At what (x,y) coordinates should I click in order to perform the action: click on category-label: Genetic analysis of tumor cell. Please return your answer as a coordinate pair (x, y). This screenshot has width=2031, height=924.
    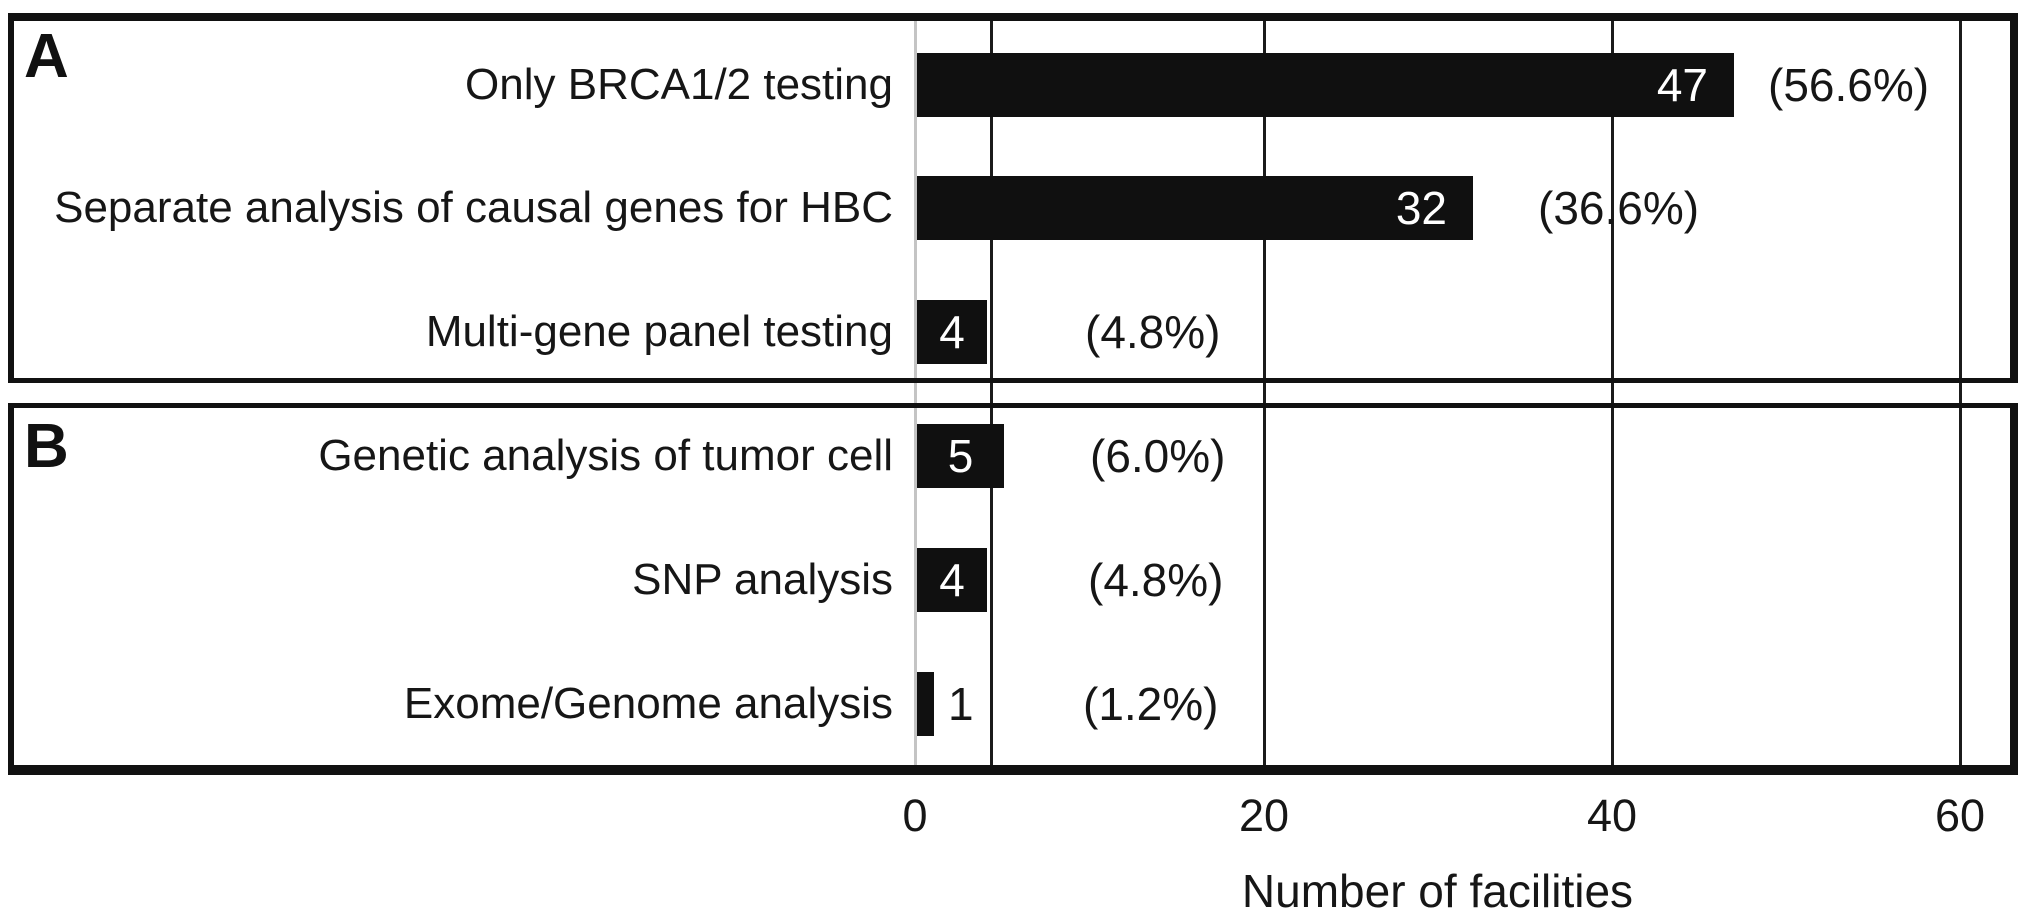
    Looking at the image, I should click on (605, 455).